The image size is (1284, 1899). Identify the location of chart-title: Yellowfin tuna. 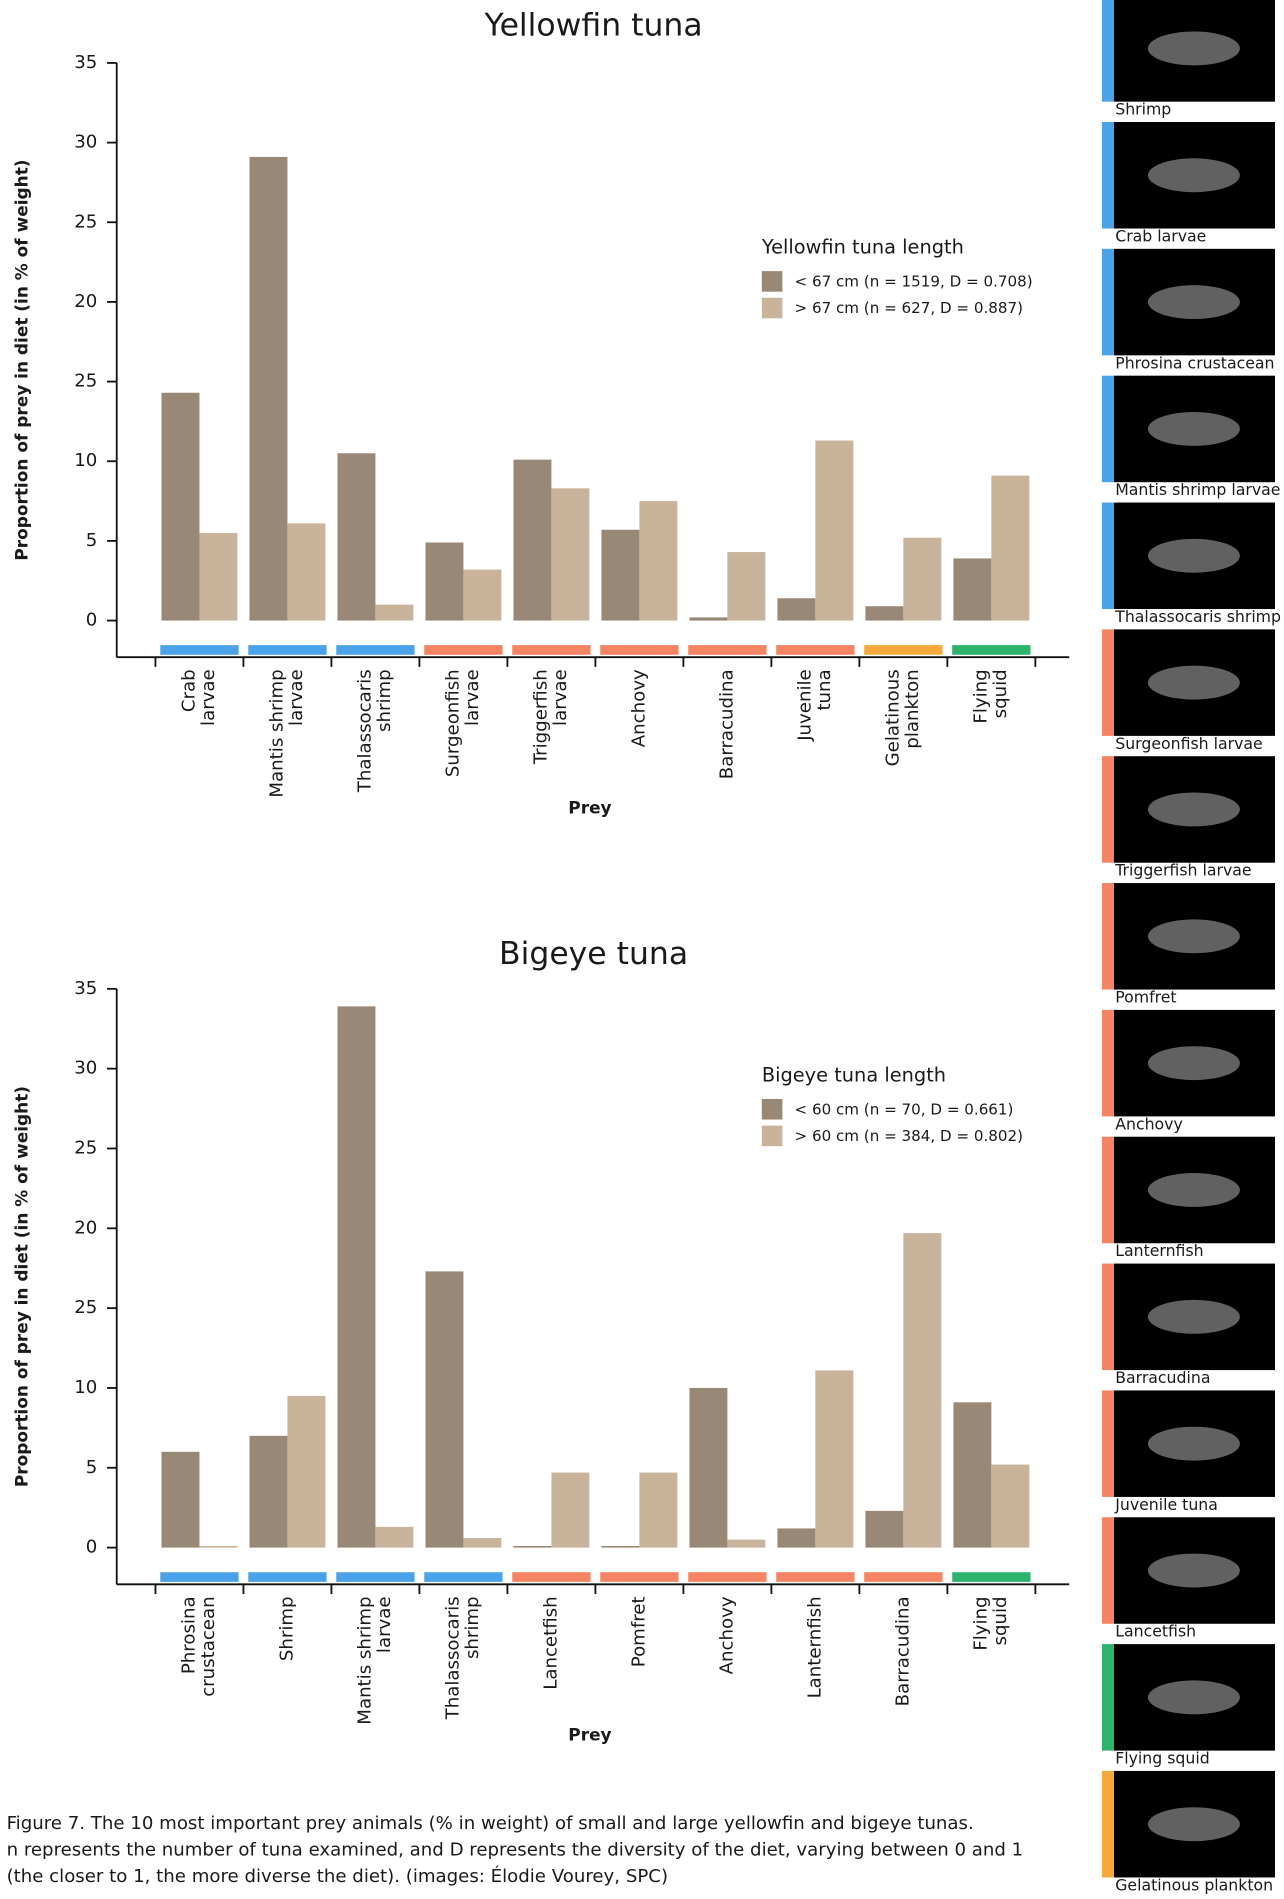
(593, 26).